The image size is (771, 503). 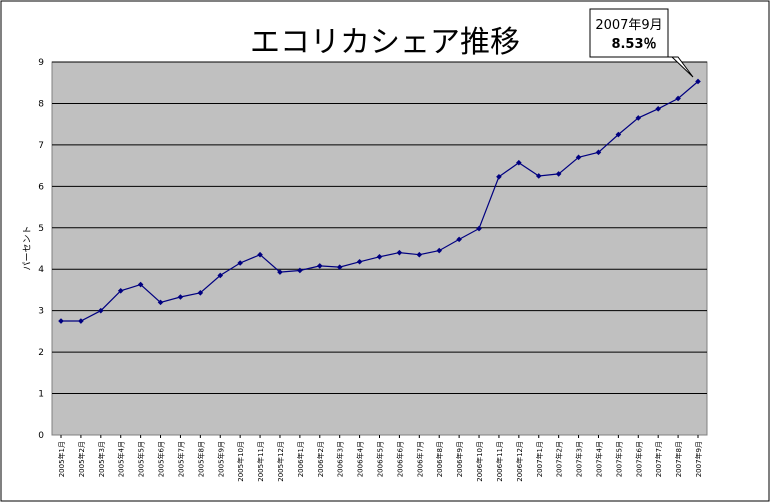 What do you see at coordinates (141, 459) in the screenshot?
I see `x-tick-label: 2005年5月` at bounding box center [141, 459].